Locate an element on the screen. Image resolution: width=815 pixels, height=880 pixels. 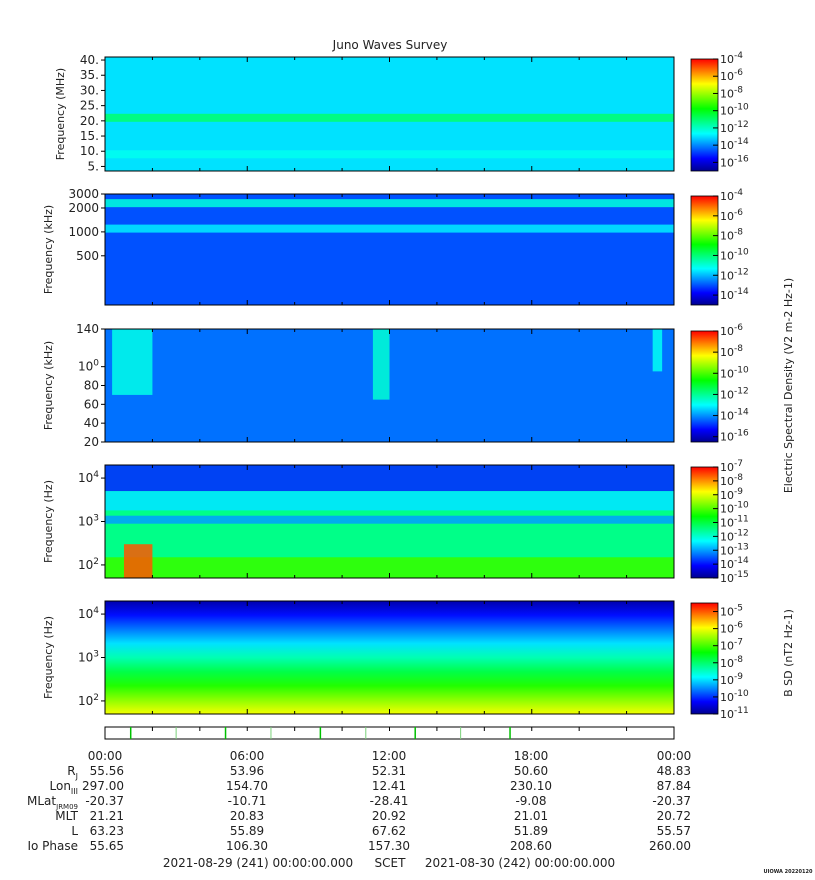
ephemeris-row: MLT 21.21 20.83 20.92 21.01 20.72 is located at coordinates (373, 816).